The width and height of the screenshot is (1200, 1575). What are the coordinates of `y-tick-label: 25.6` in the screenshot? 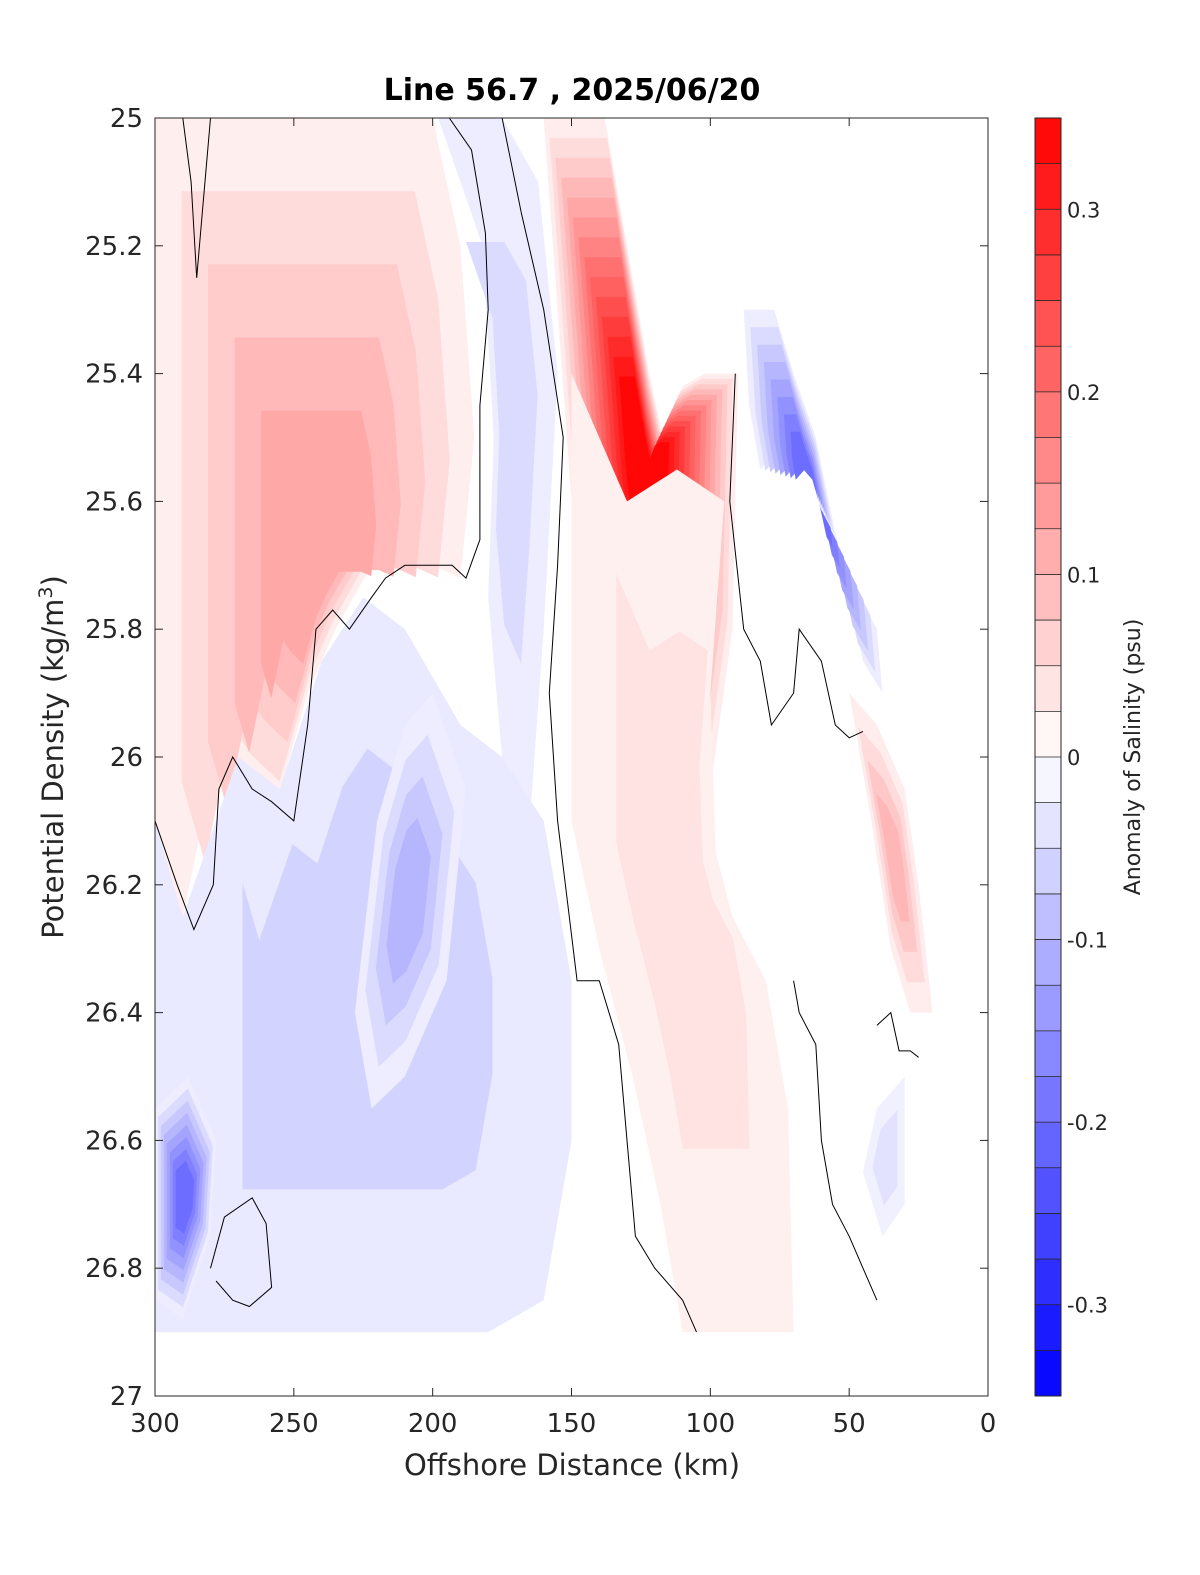 It's located at (114, 502).